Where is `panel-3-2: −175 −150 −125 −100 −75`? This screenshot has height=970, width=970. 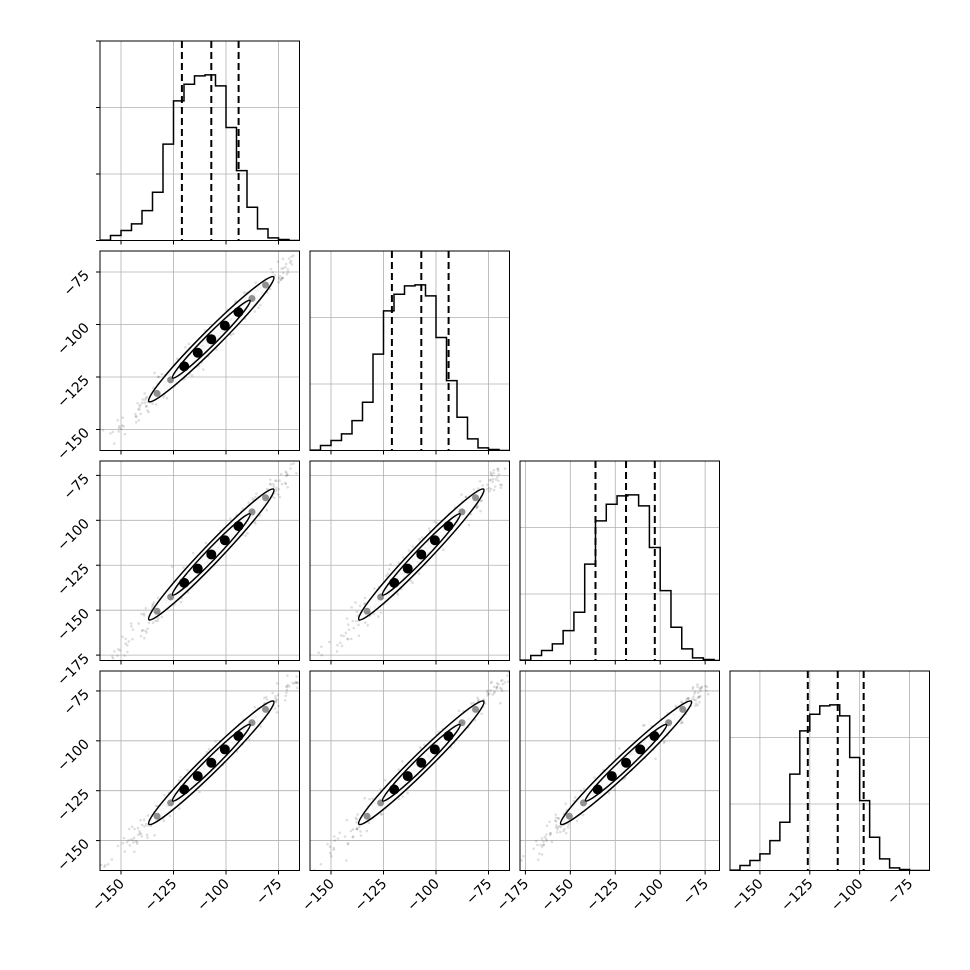
panel-3-2: −175 −150 −125 −100 −75 is located at coordinates (609, 792).